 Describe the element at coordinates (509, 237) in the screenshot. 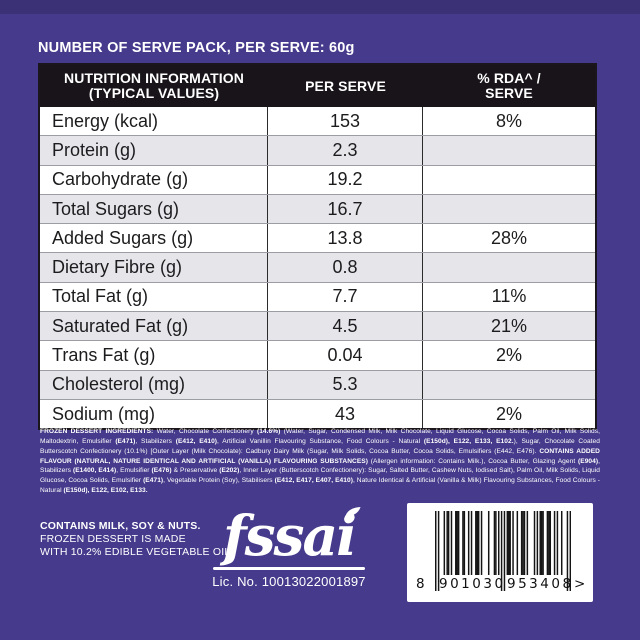

I see `row-rda-value: 28%` at that location.